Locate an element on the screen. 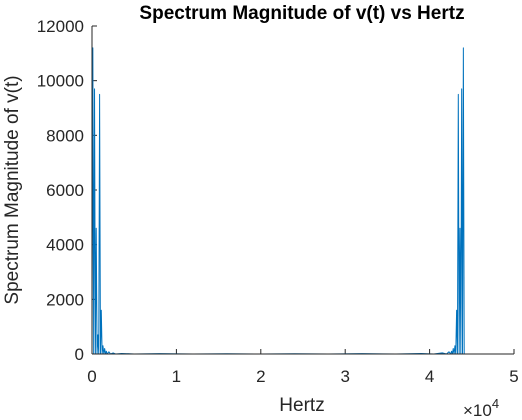  y-tick-label: 2000 is located at coordinates (65, 299).